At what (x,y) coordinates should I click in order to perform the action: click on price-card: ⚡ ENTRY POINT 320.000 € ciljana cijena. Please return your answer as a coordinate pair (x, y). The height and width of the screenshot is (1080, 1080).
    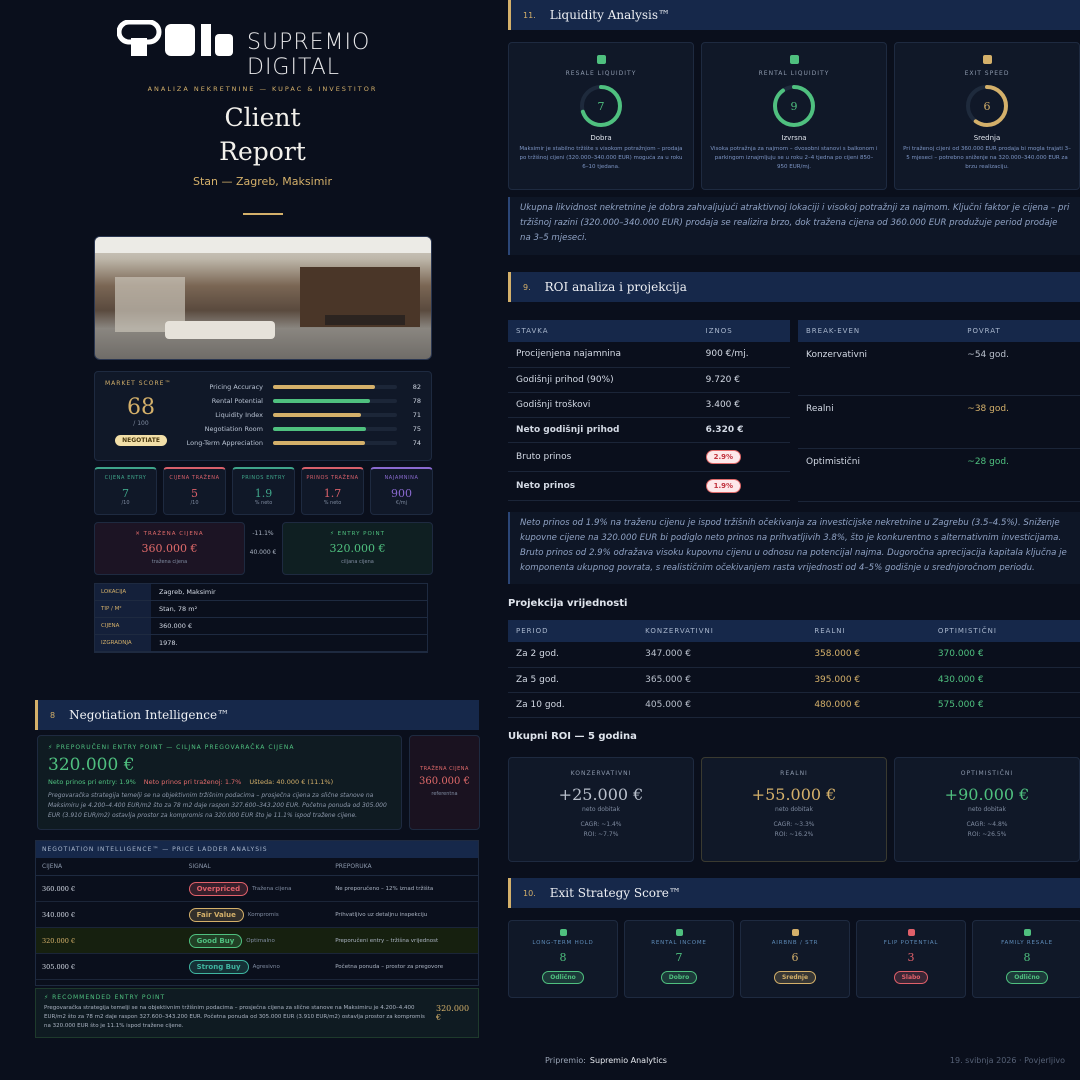
    Looking at the image, I should click on (357, 548).